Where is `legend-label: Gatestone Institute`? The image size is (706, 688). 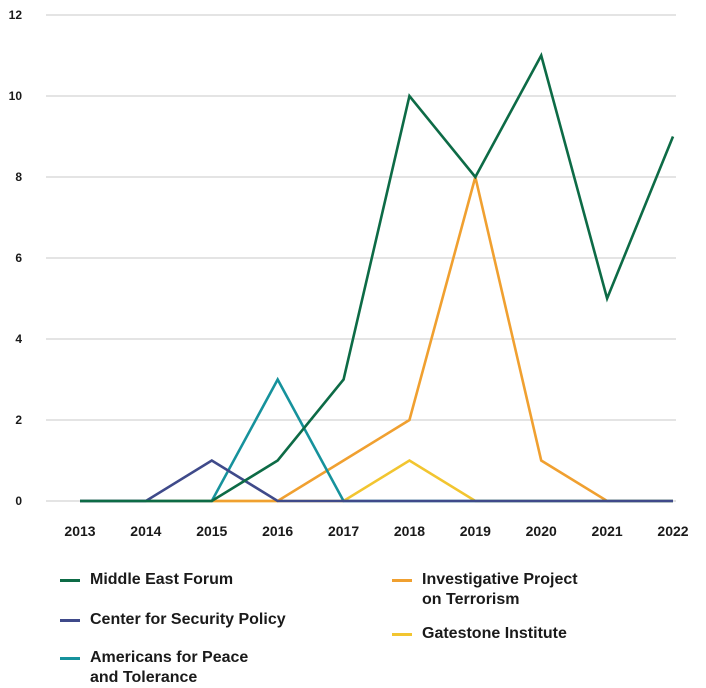
legend-label: Gatestone Institute is located at coordinates (532, 634).